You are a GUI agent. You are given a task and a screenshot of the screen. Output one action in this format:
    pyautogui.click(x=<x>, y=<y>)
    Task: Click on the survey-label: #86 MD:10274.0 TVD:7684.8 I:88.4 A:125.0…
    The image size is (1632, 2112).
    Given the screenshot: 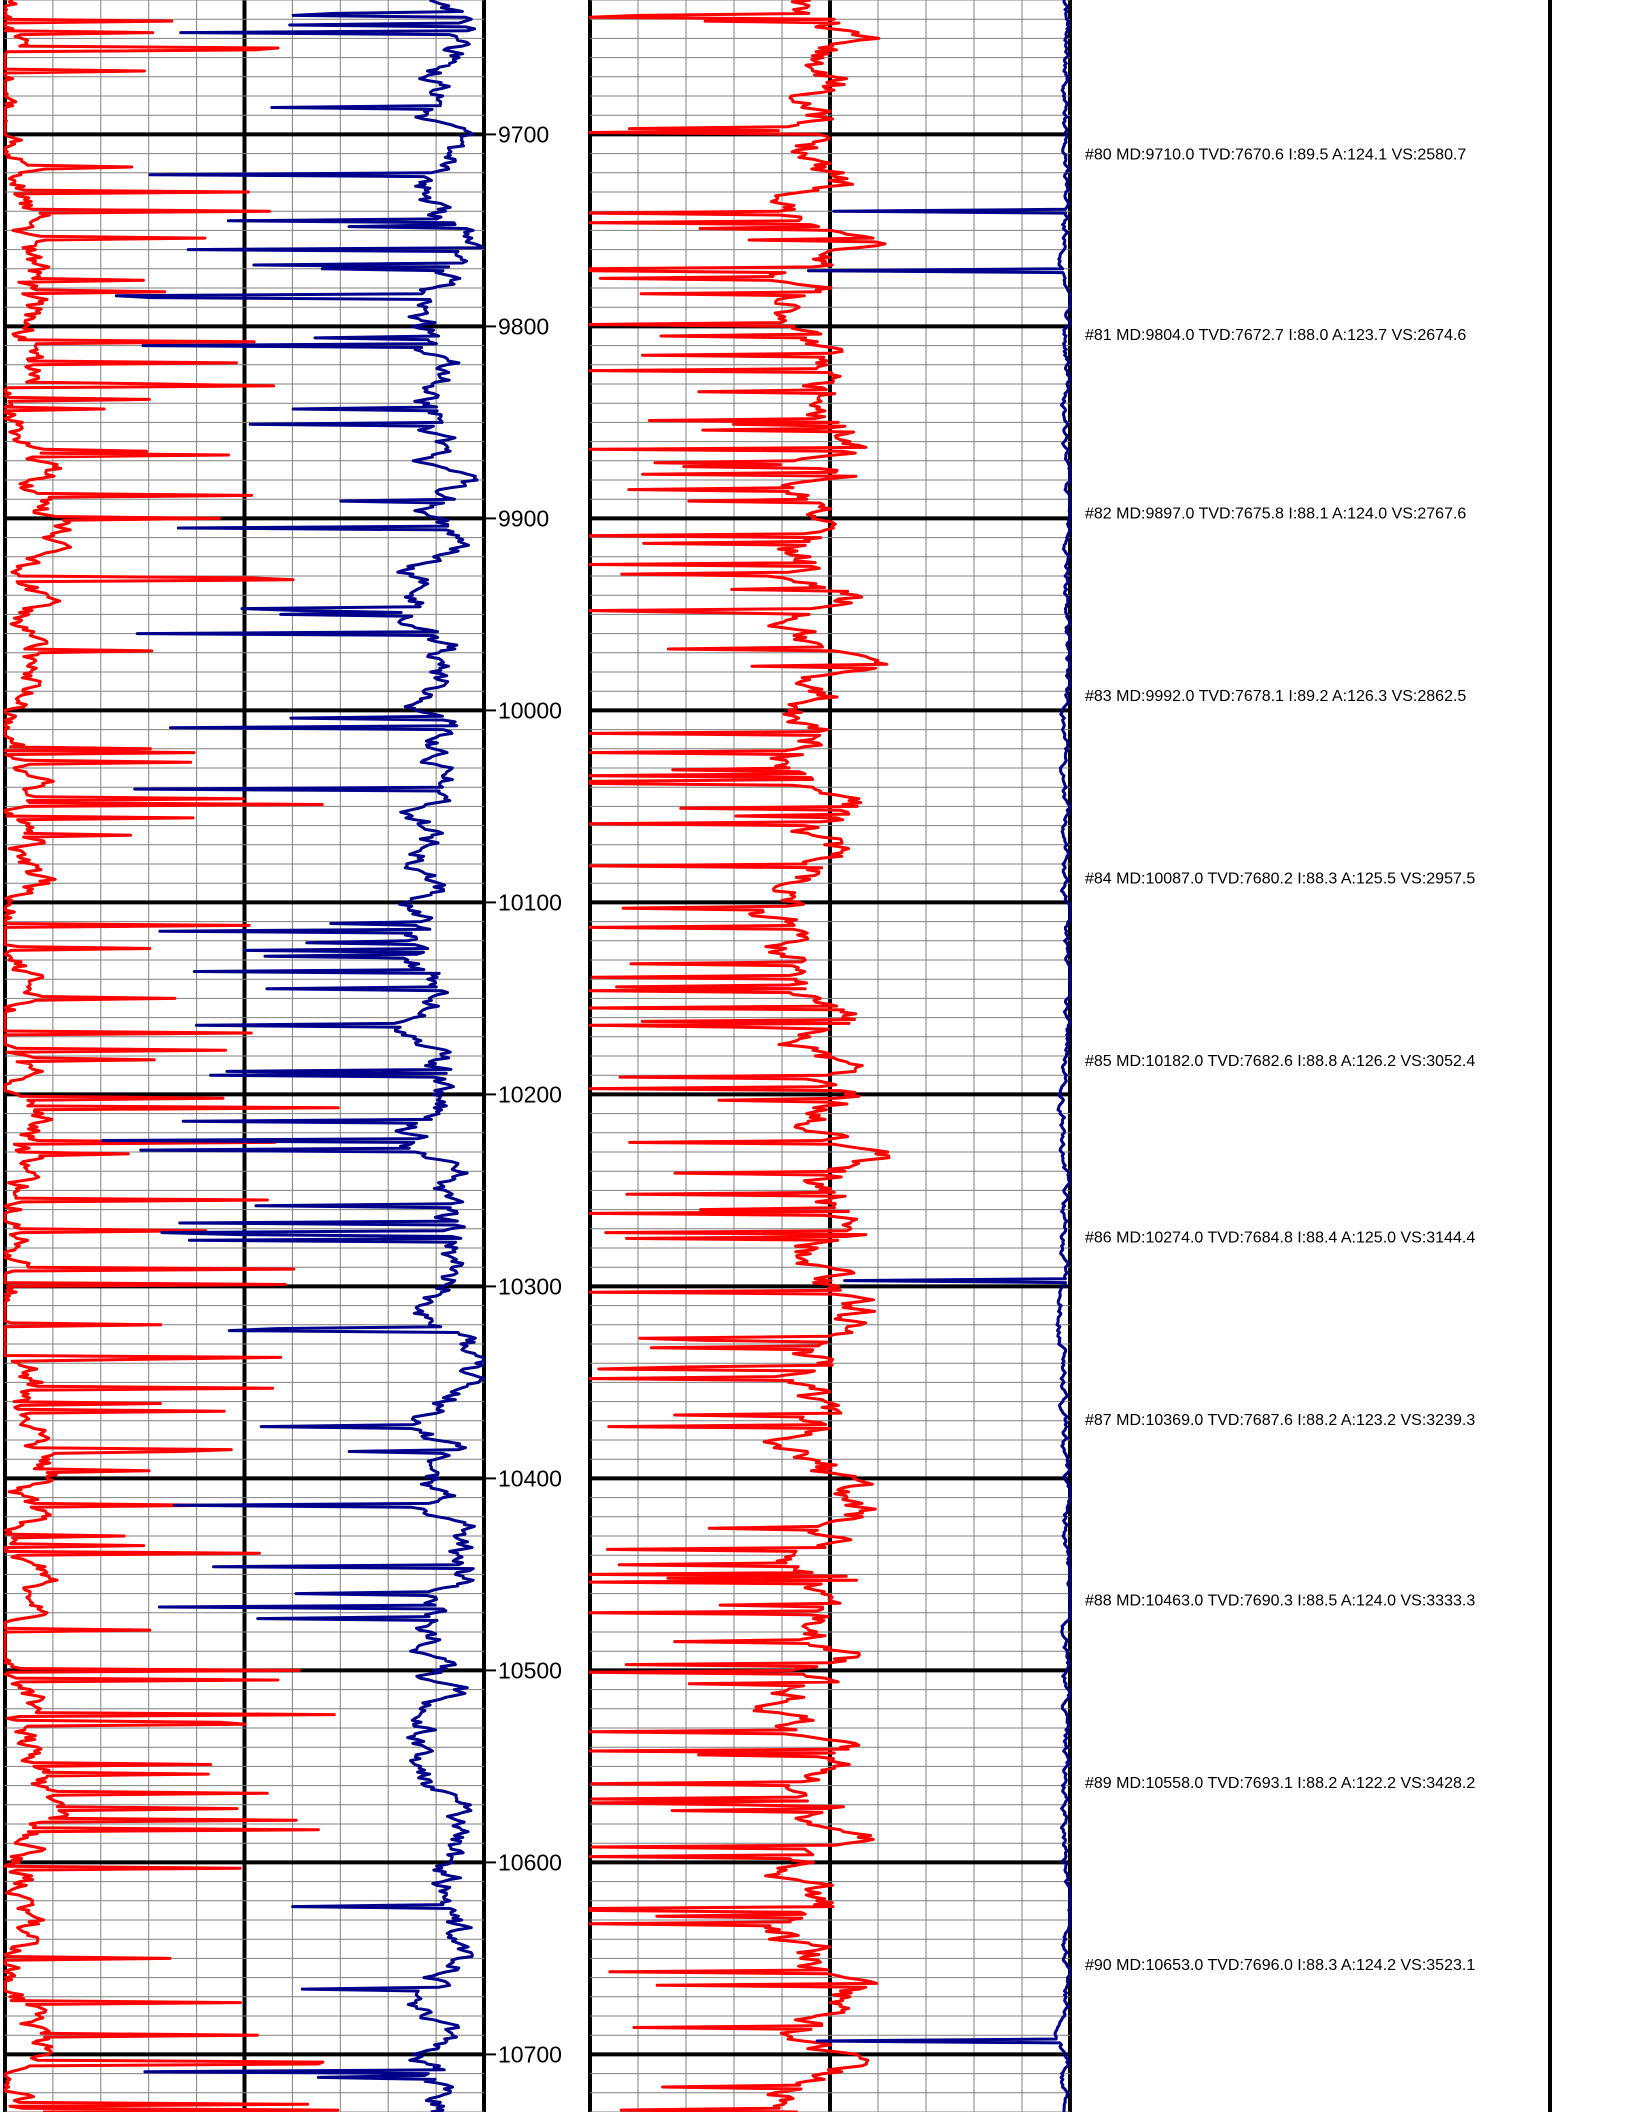 What is the action you would take?
    pyautogui.click(x=1280, y=1237)
    